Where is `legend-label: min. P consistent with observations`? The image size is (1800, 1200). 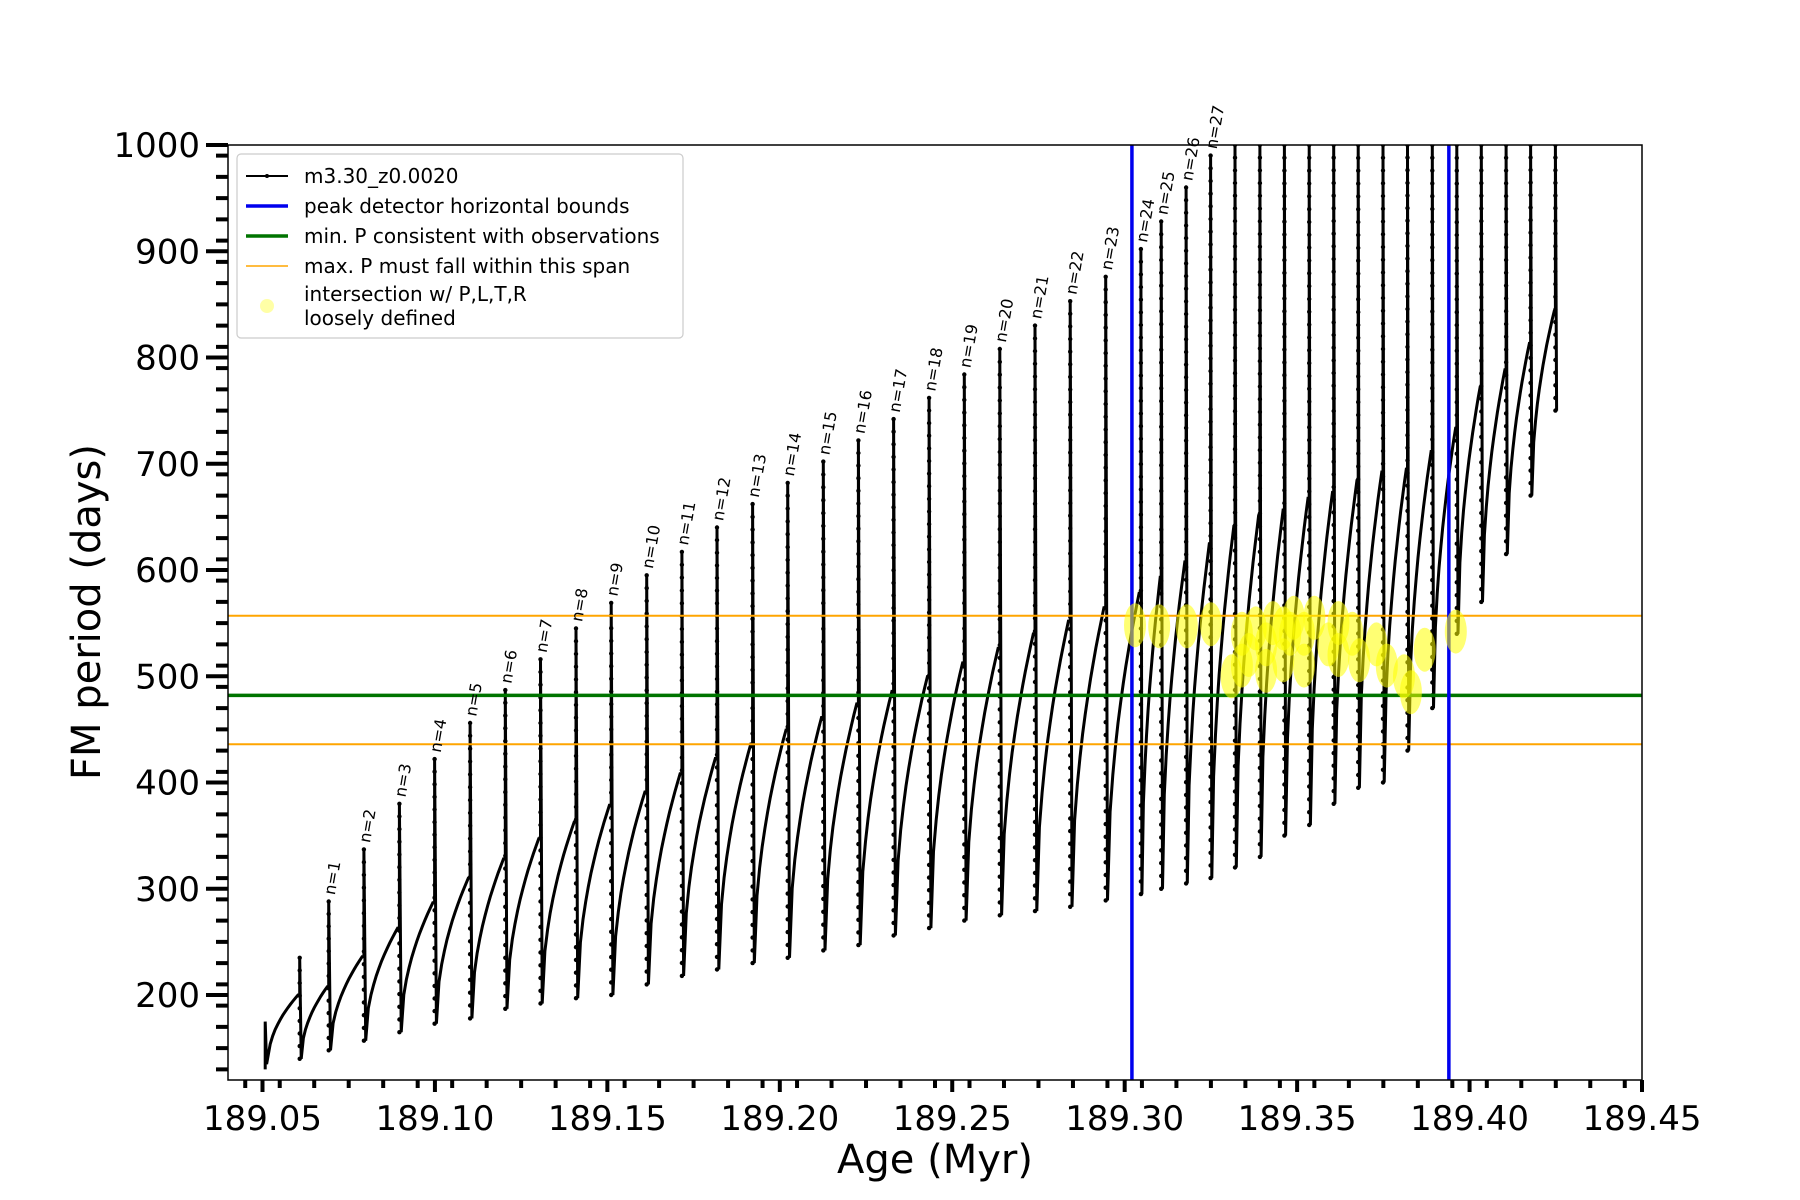 legend-label: min. P consistent with observations is located at coordinates (482, 236).